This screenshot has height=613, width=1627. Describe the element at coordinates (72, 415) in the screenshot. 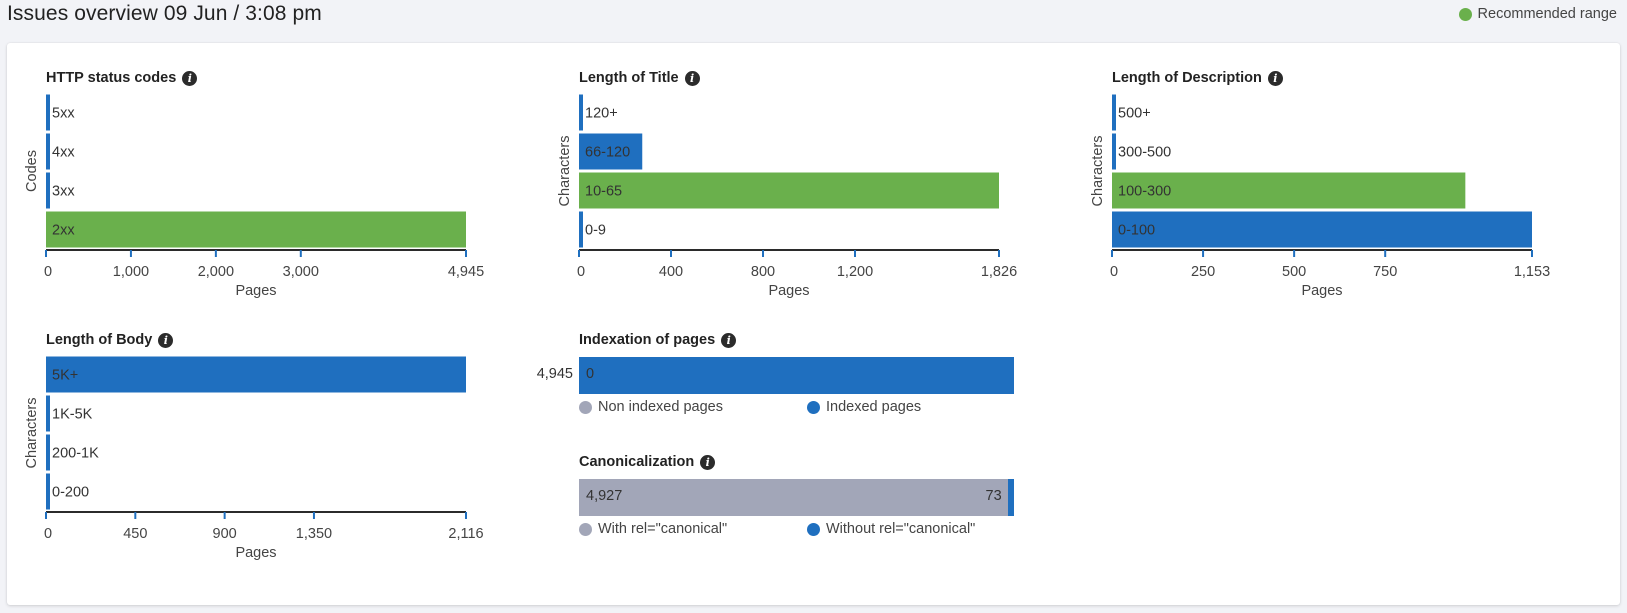

I see `category-label-1k-5k: 1K-5K` at that location.